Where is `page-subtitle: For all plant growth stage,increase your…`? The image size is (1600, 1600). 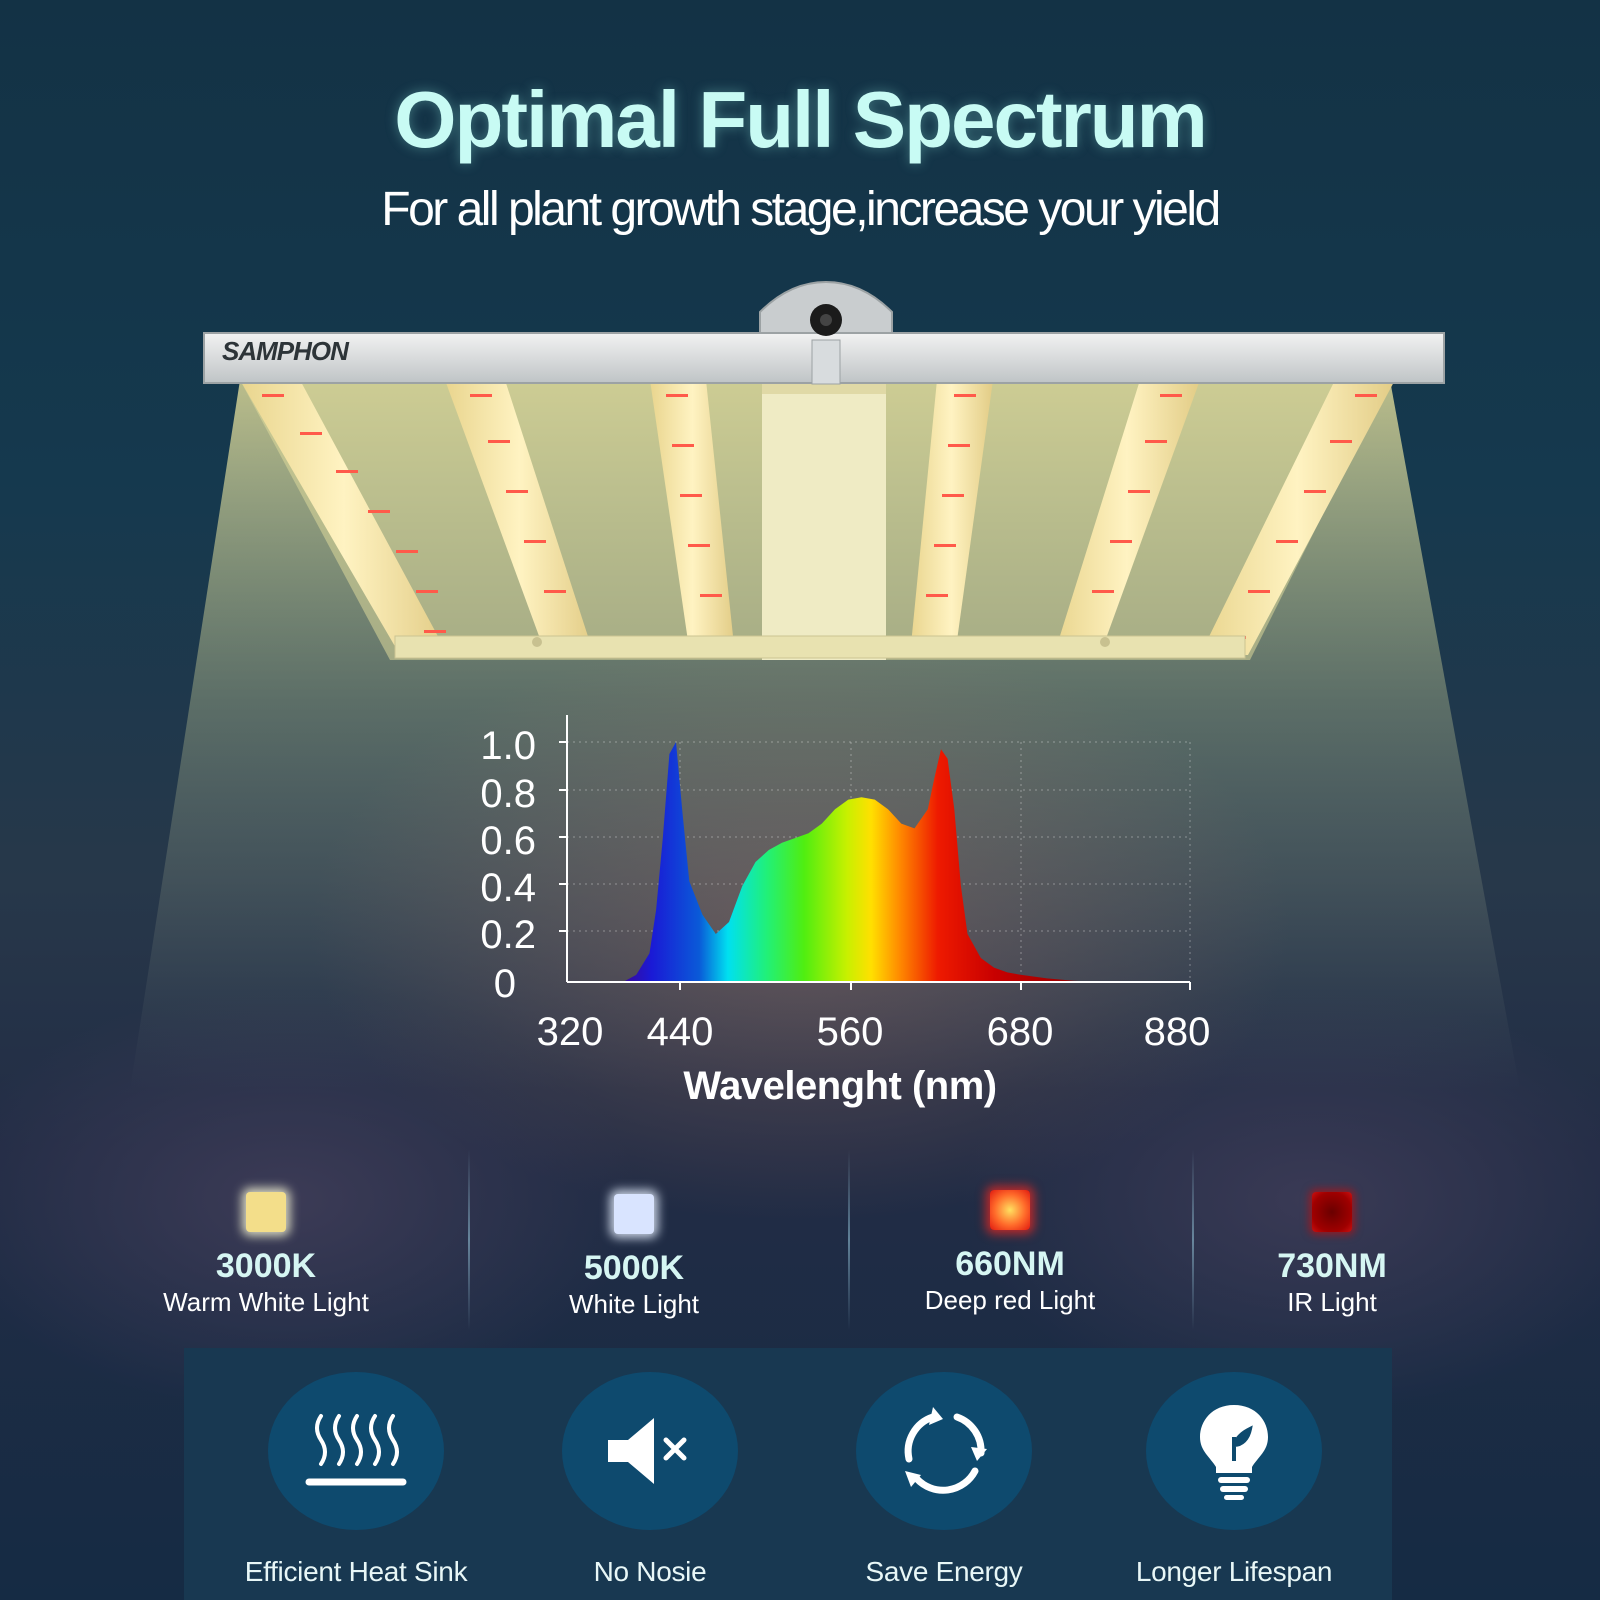
page-subtitle: For all plant growth stage,increase your… is located at coordinates (801, 209).